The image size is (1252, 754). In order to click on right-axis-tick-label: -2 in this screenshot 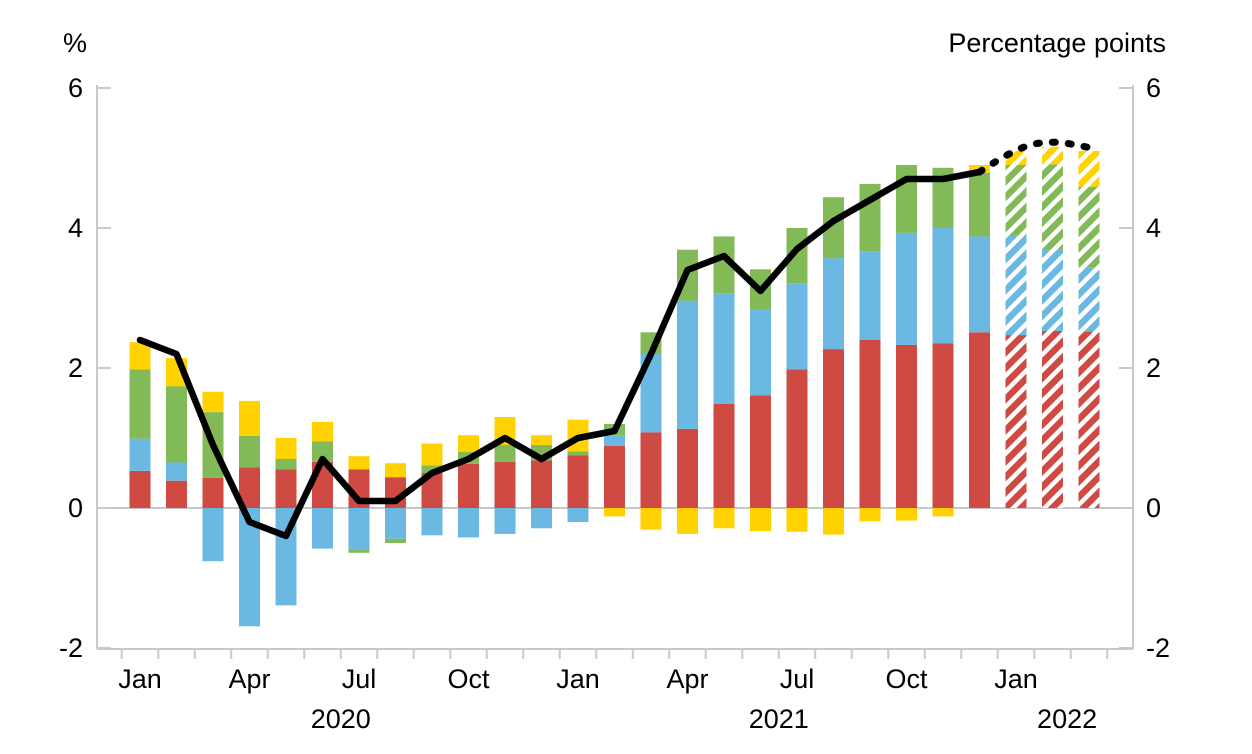, I will do `click(1158, 648)`.